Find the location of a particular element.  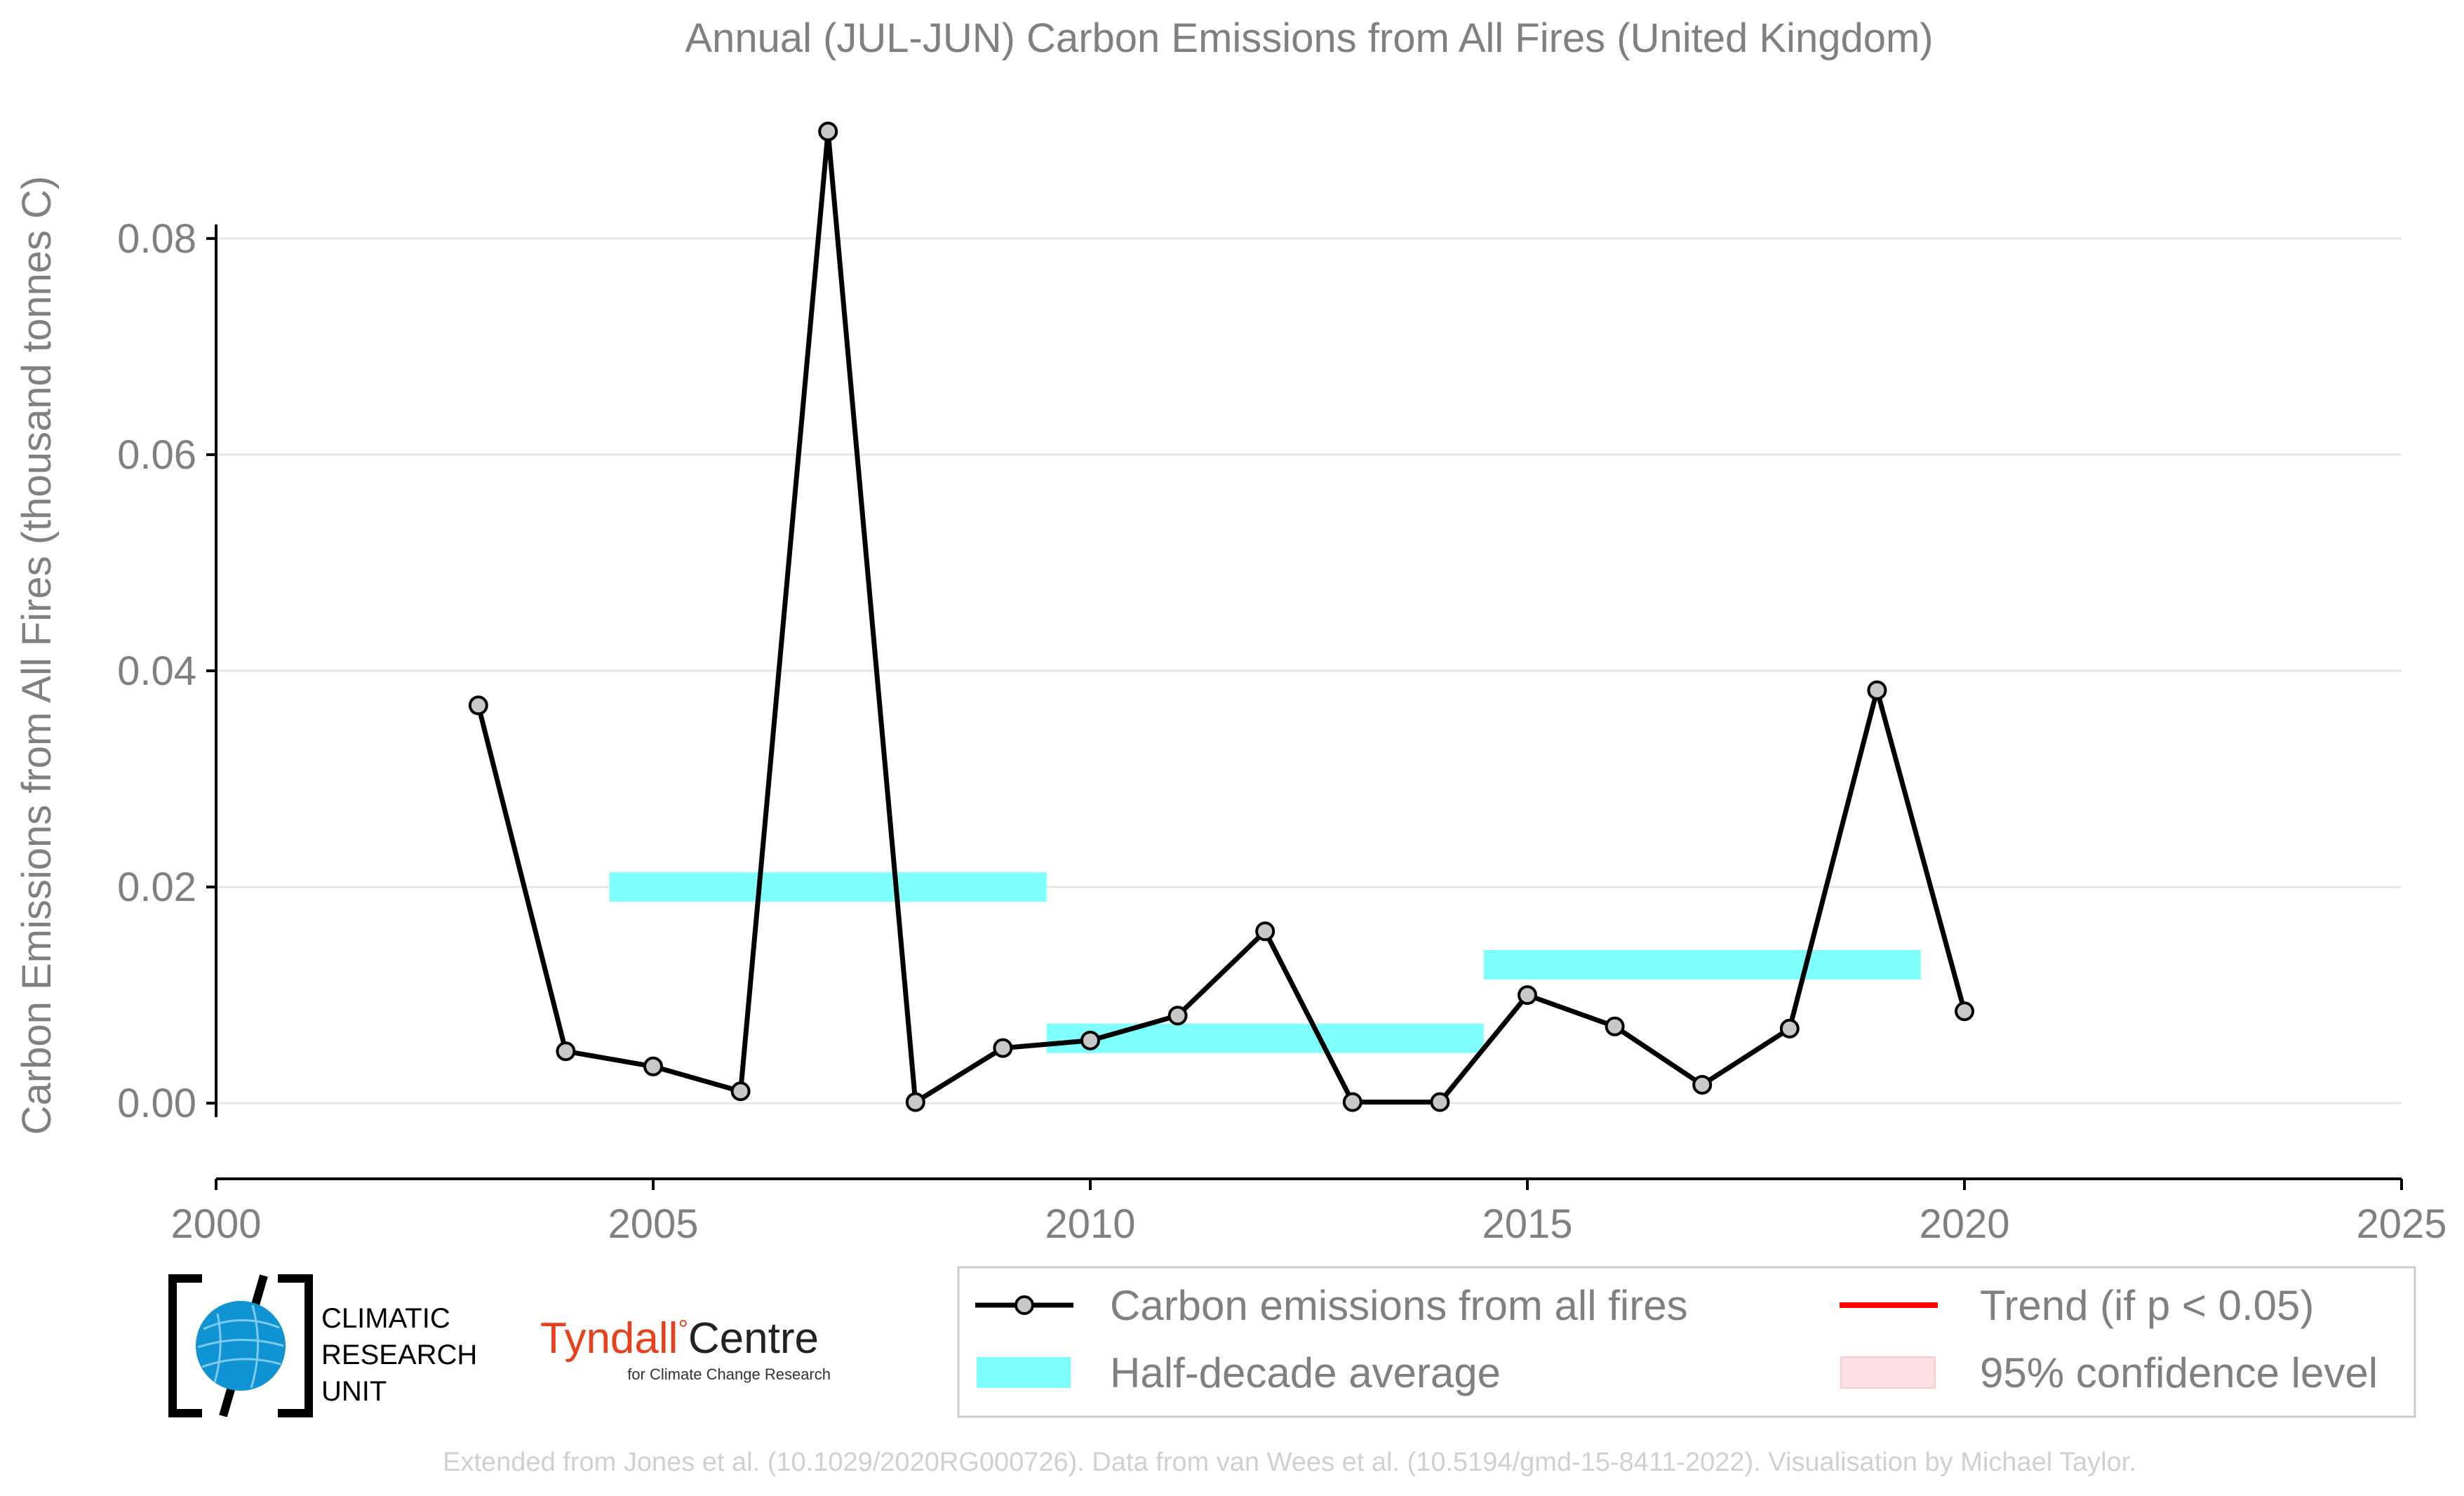

legend-marker-emissions is located at coordinates (1024, 1305).